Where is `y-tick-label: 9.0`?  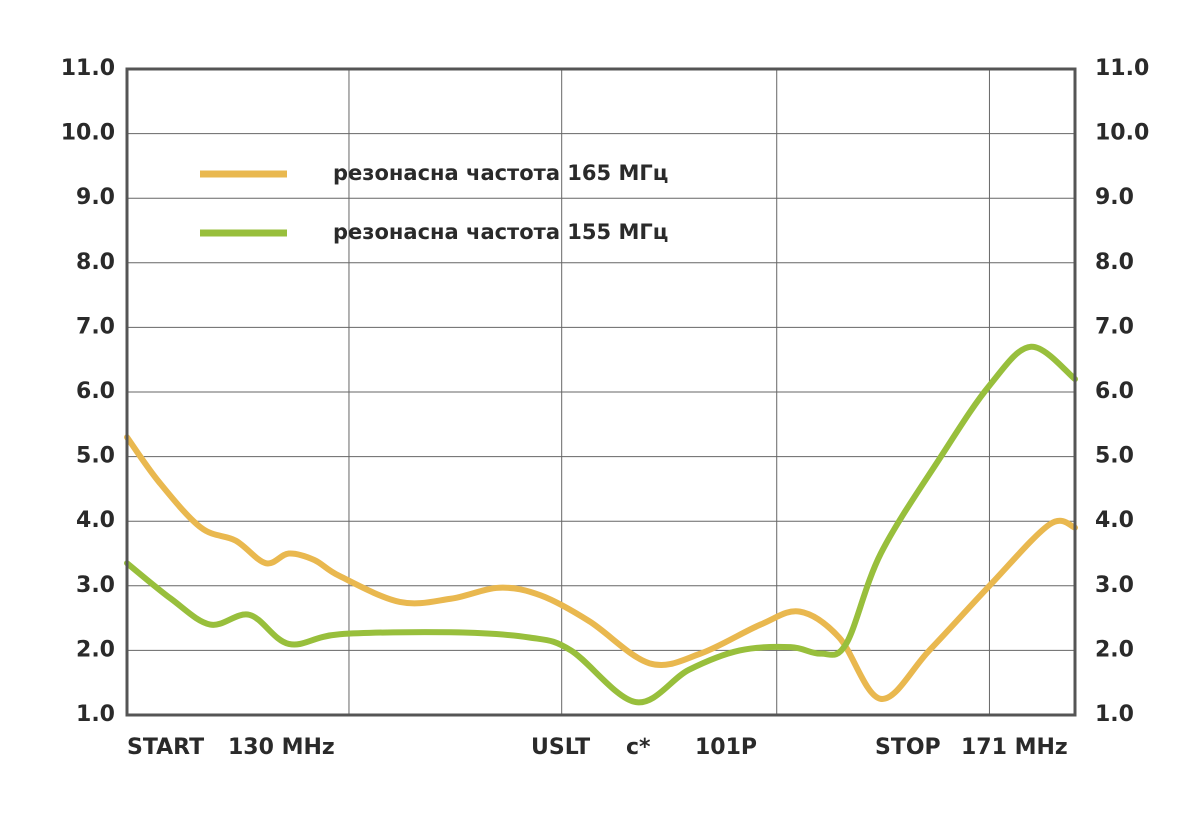 y-tick-label: 9.0 is located at coordinates (95, 197).